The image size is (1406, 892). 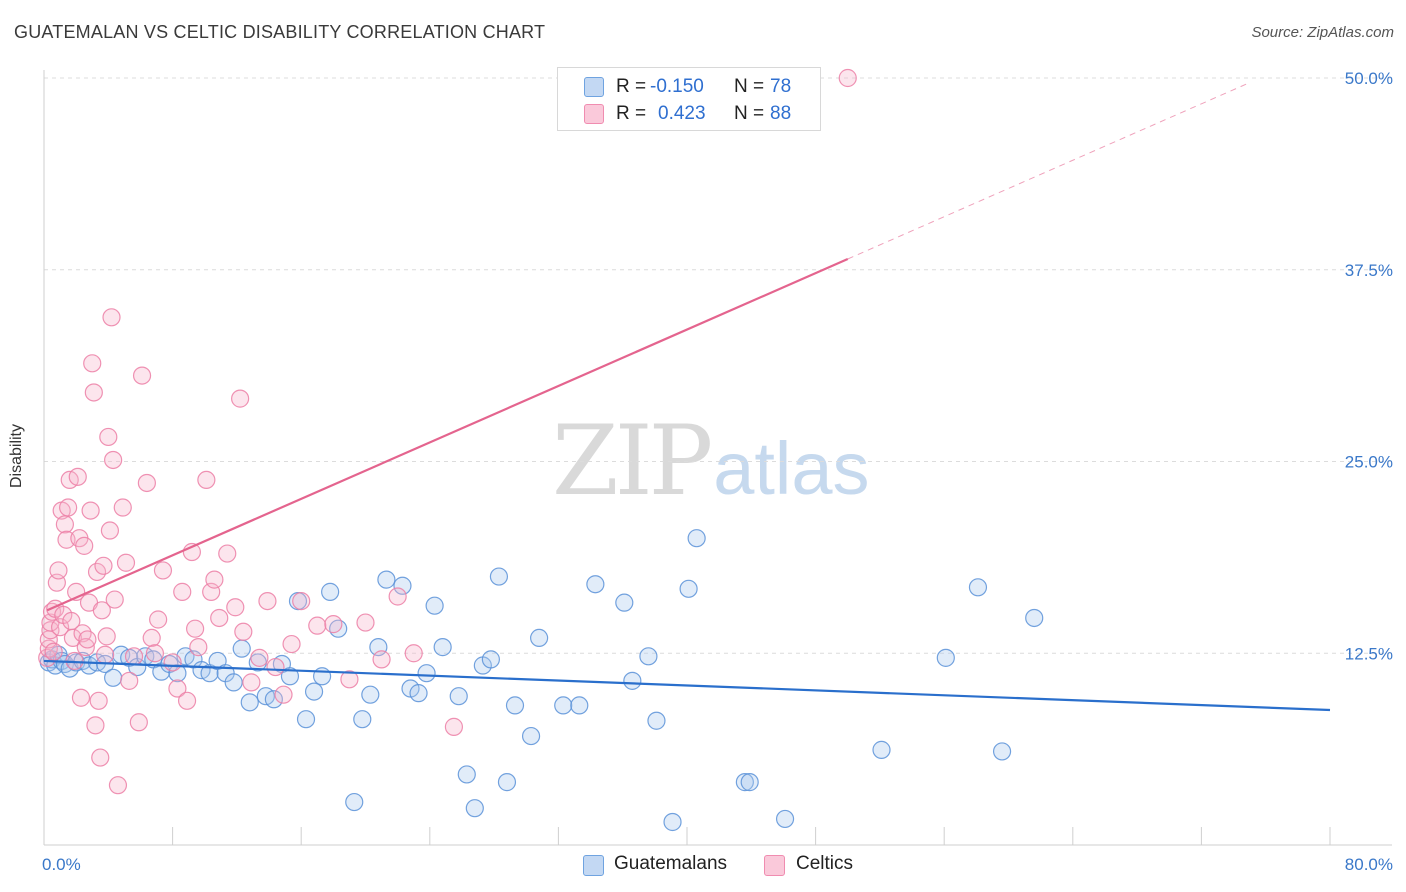 I want to click on y-tick-label: 50.0%, so click(x=1369, y=78).